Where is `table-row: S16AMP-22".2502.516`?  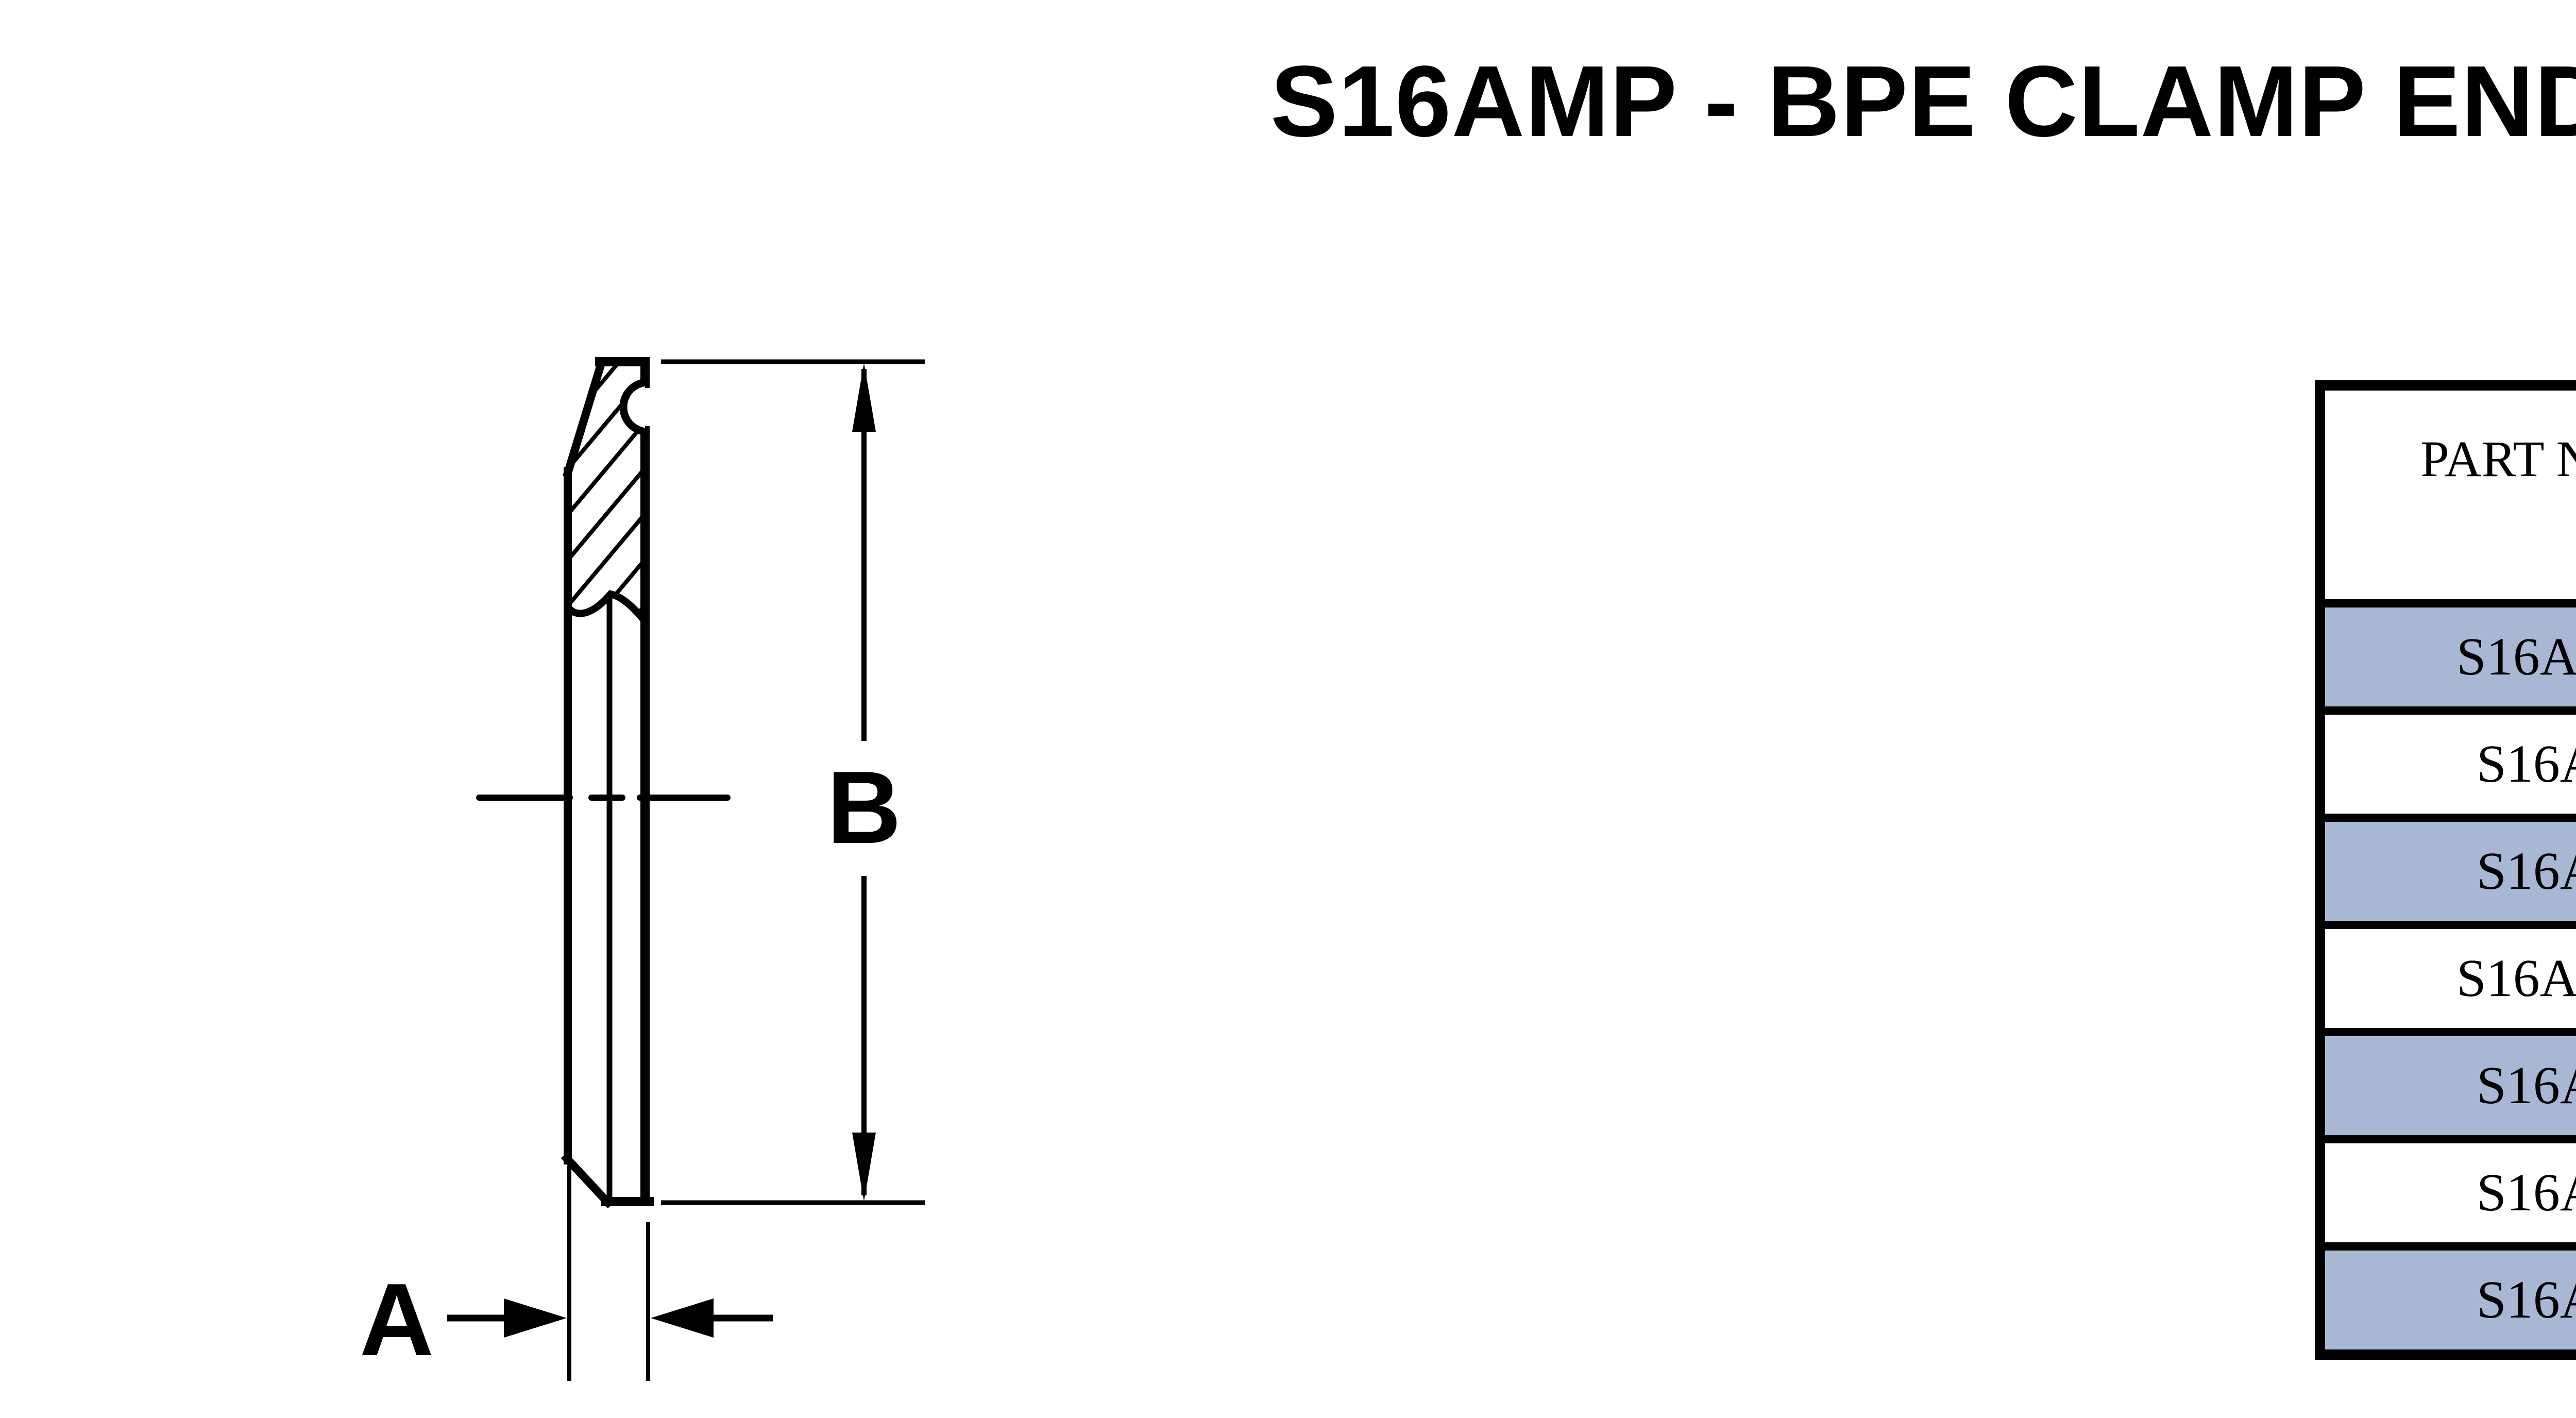
table-row: S16AMP-22".2502.516 is located at coordinates (2446, 871).